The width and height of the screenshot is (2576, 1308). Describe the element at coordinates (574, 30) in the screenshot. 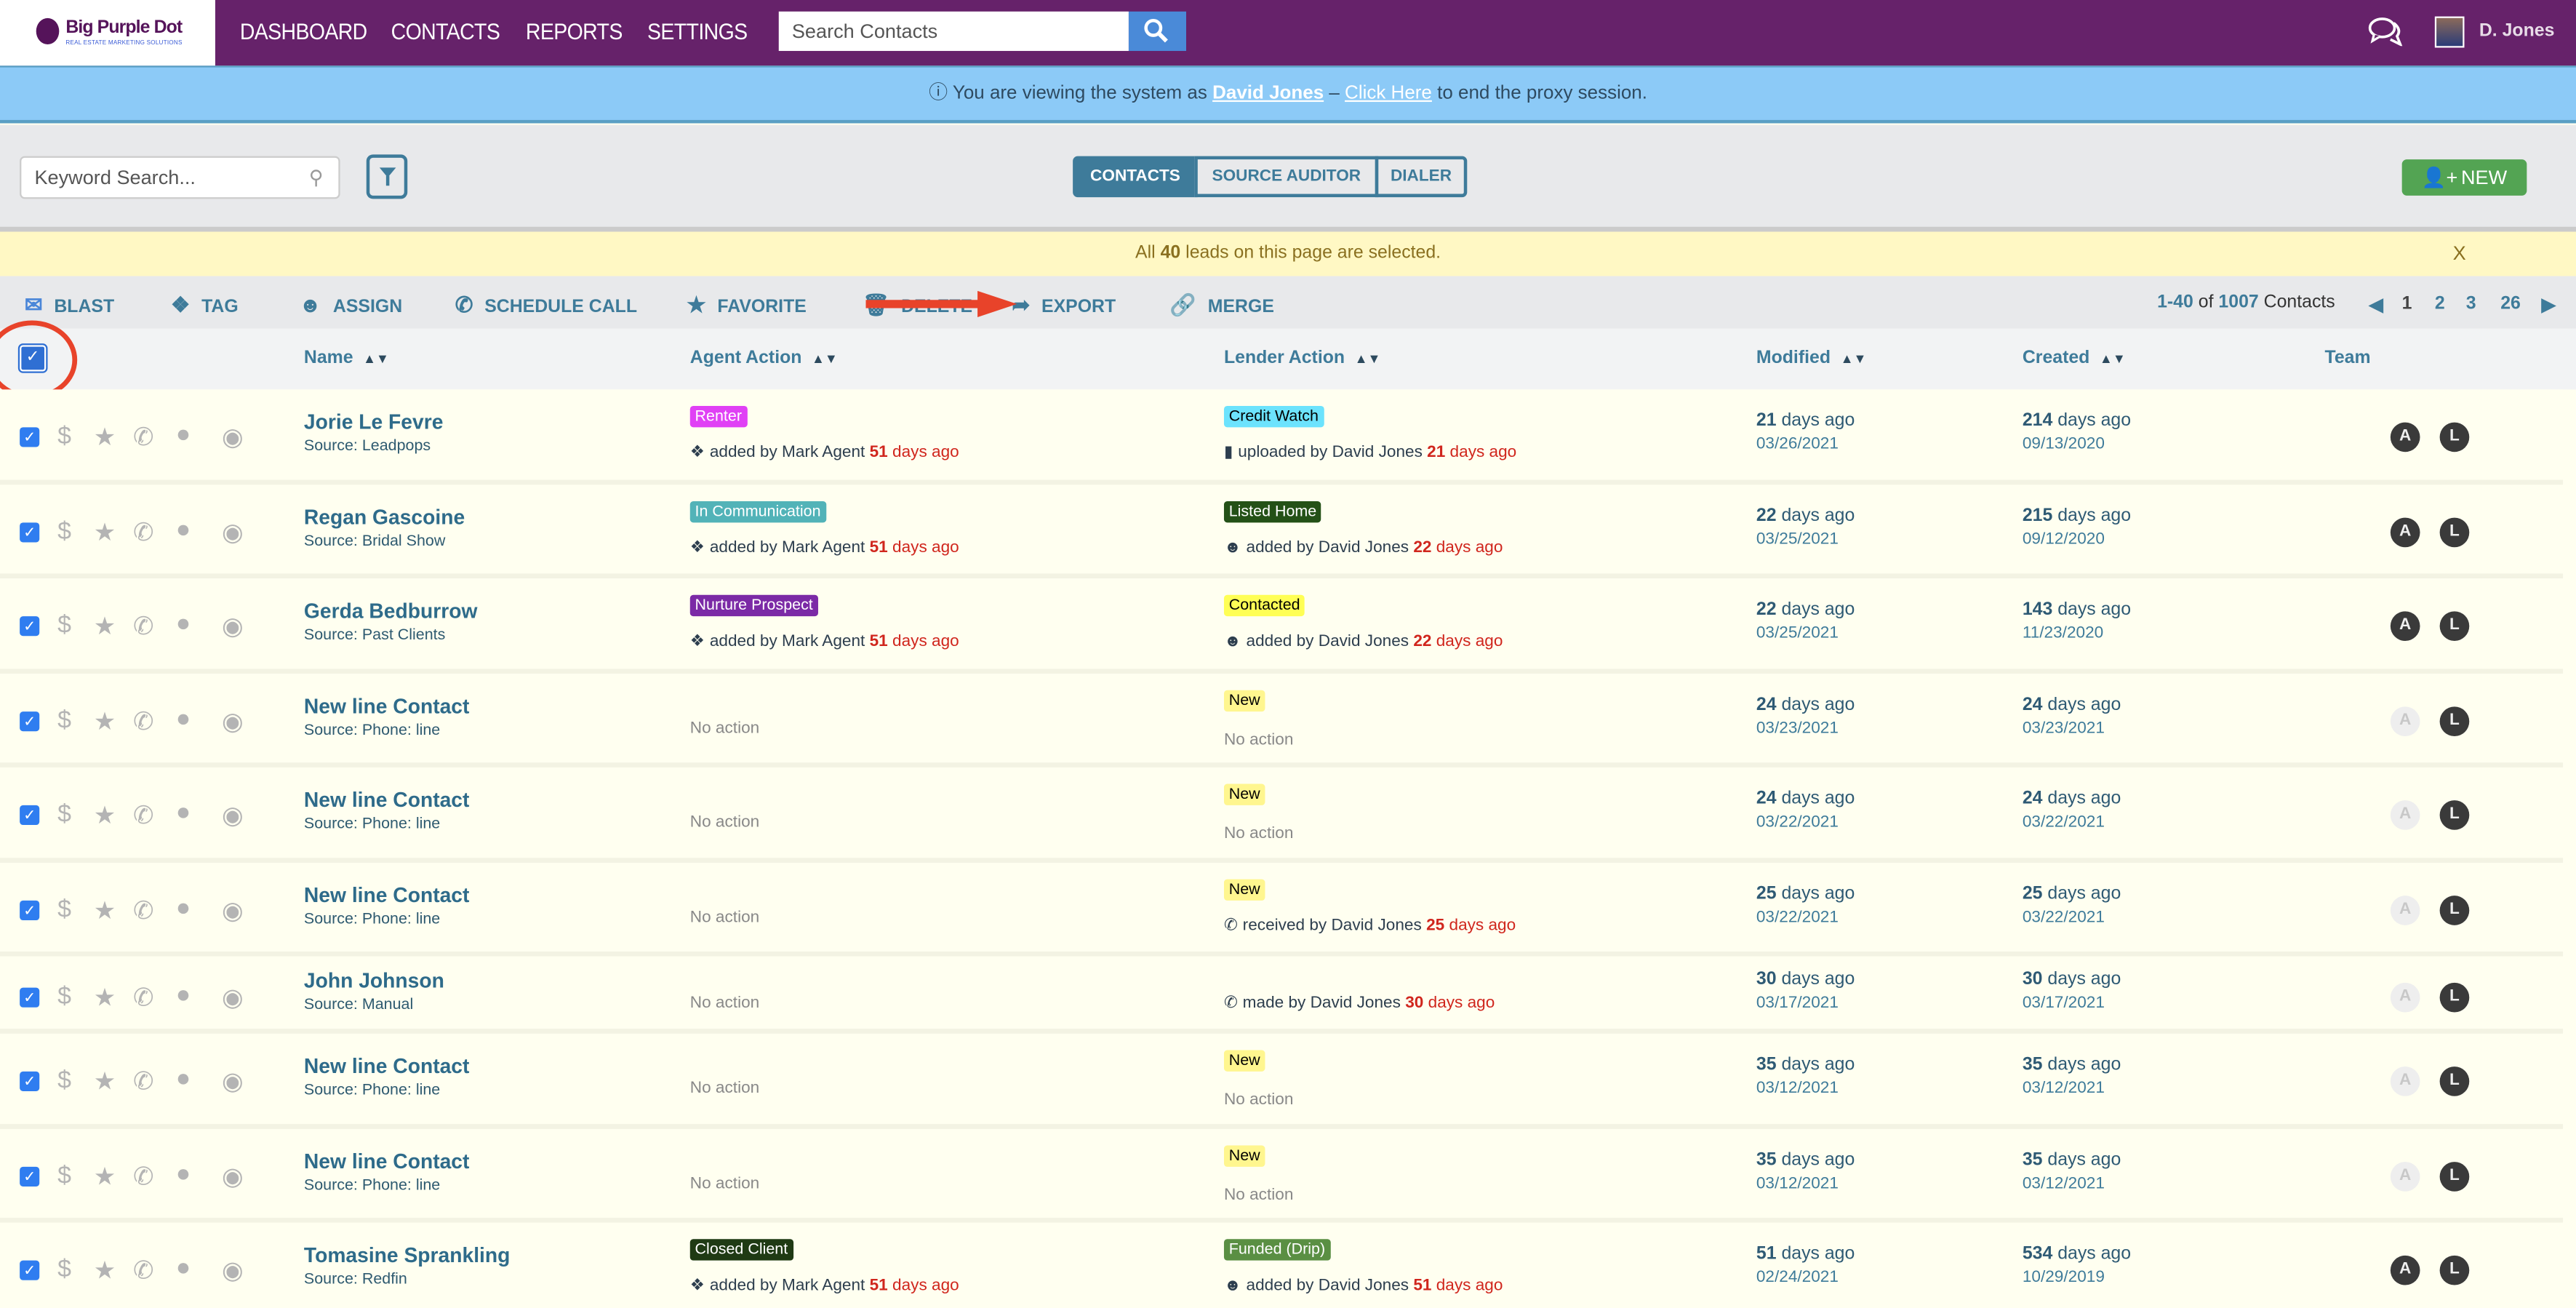

I see `nav-reports: REPORTS` at that location.